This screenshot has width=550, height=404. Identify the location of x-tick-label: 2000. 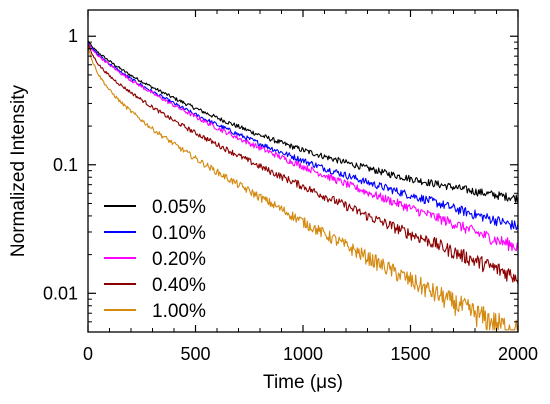
(518, 354).